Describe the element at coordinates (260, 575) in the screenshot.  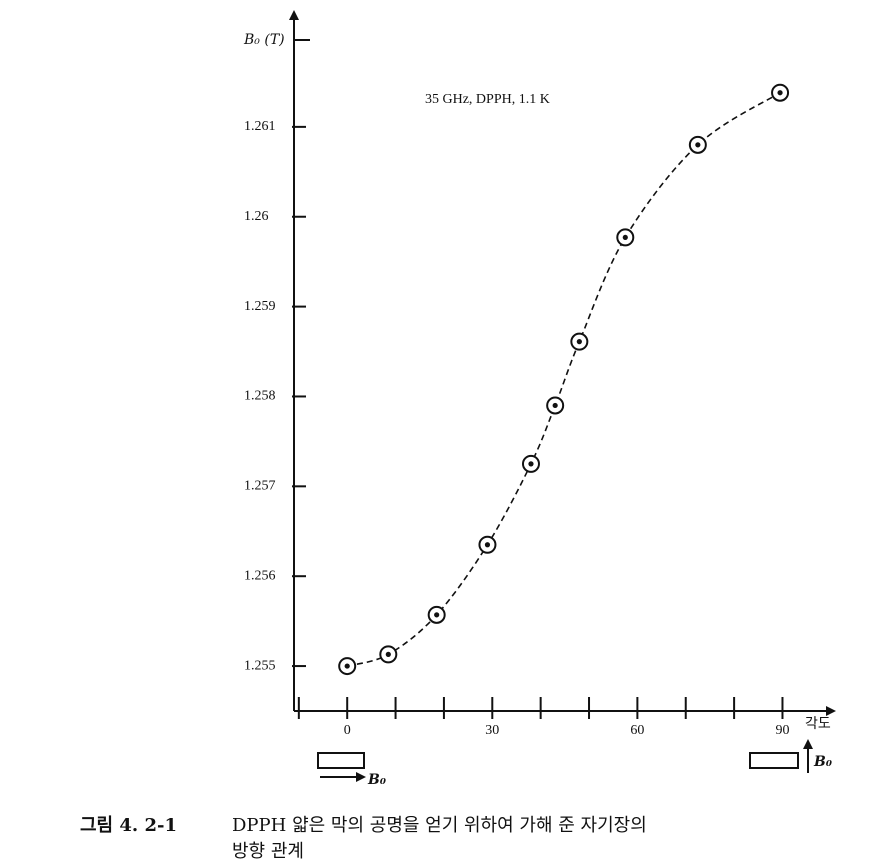
I see `y-tick-label: 1.256` at that location.